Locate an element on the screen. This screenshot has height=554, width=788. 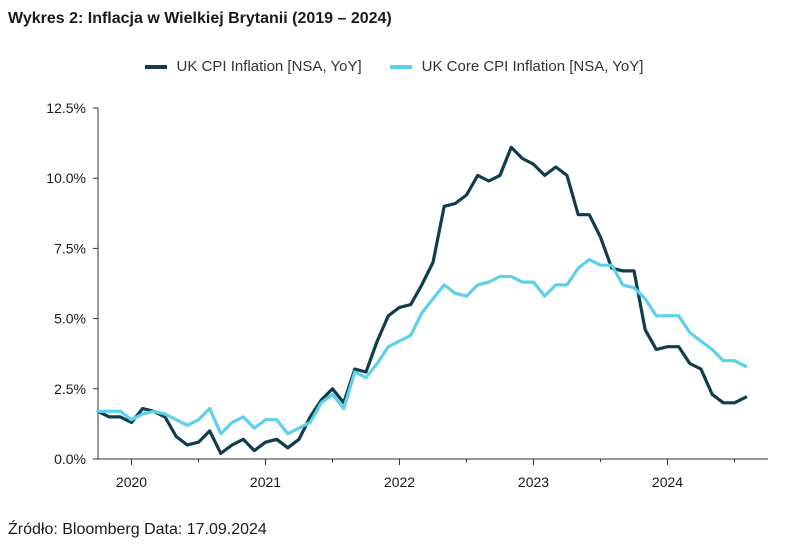
y-tick-label: 0.0% is located at coordinates (70, 459).